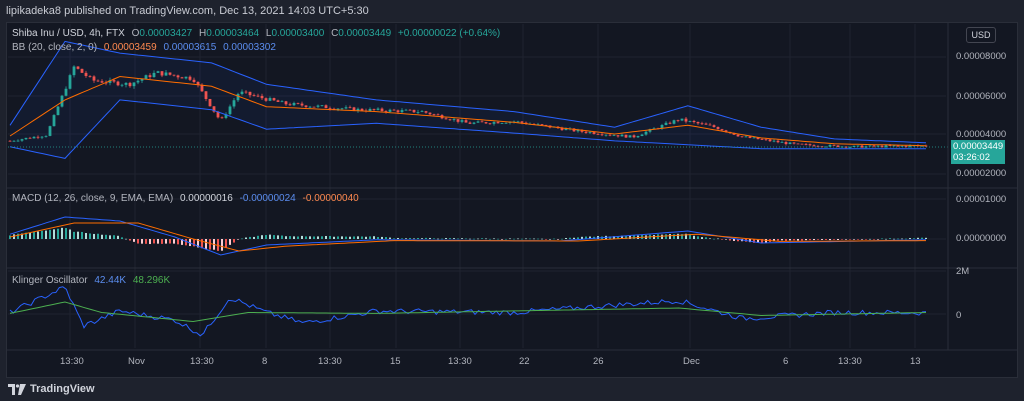 The image size is (1024, 401). What do you see at coordinates (51, 389) in the screenshot?
I see `tradingview-logo: TradingView` at bounding box center [51, 389].